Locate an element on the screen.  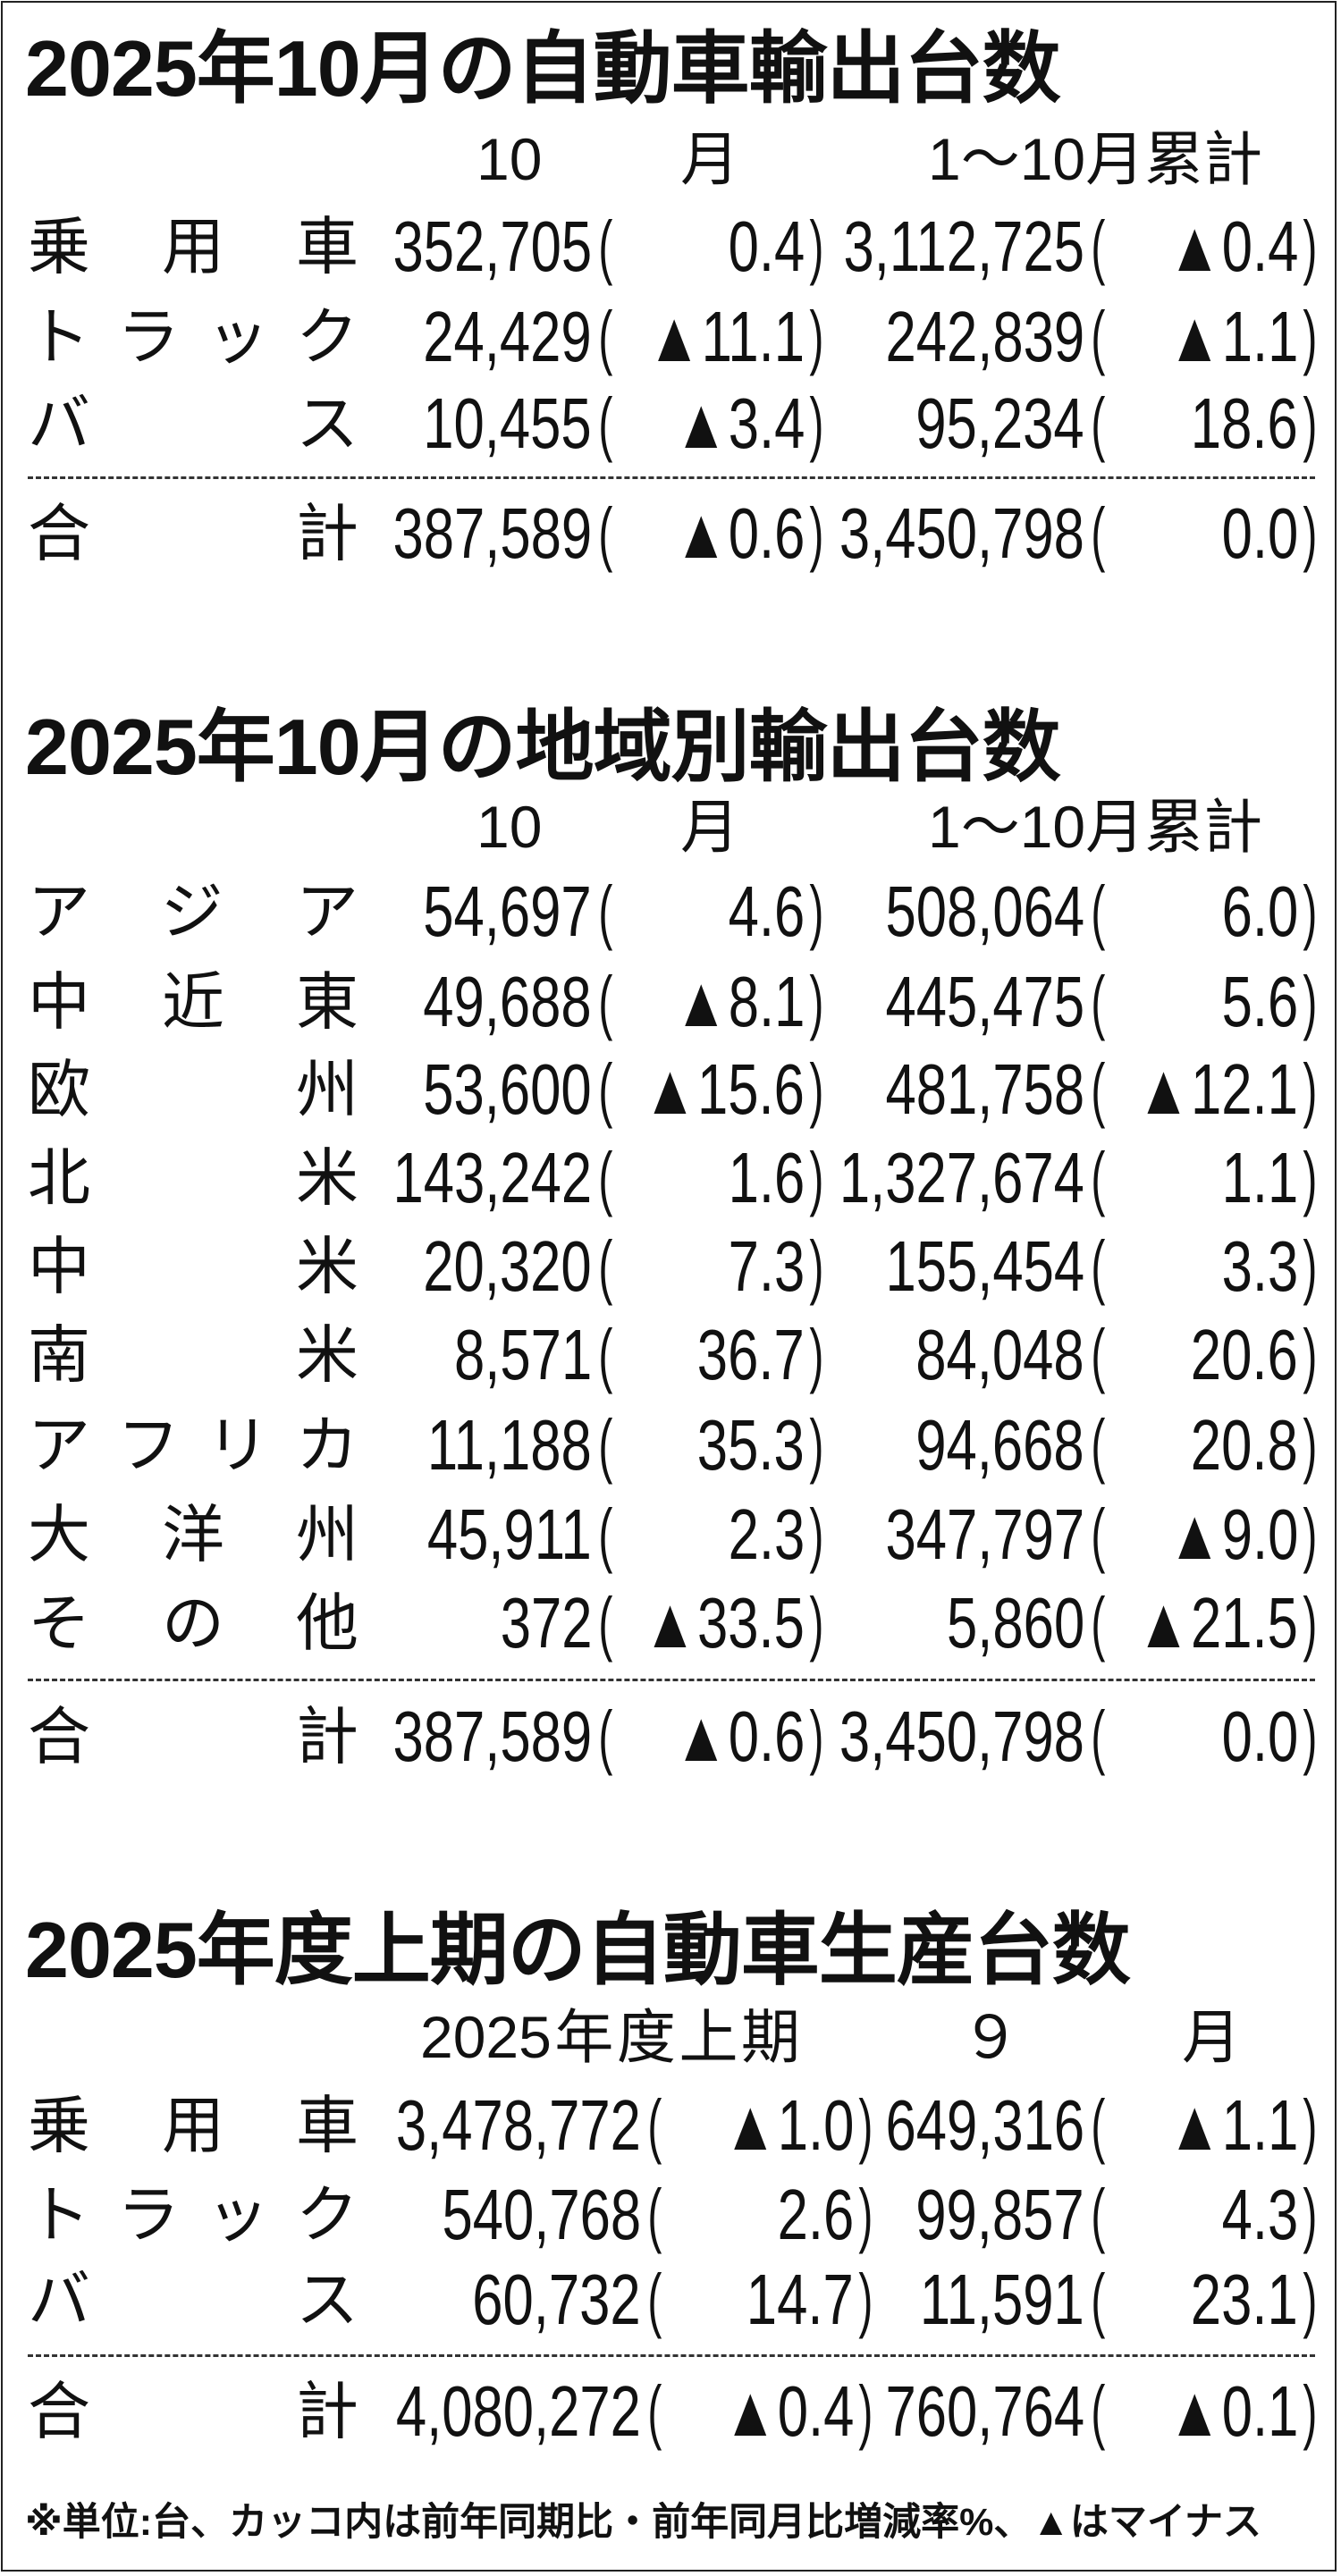
section-title: 2025年度上期の自動車生産台数 is located at coordinates (578, 1950).